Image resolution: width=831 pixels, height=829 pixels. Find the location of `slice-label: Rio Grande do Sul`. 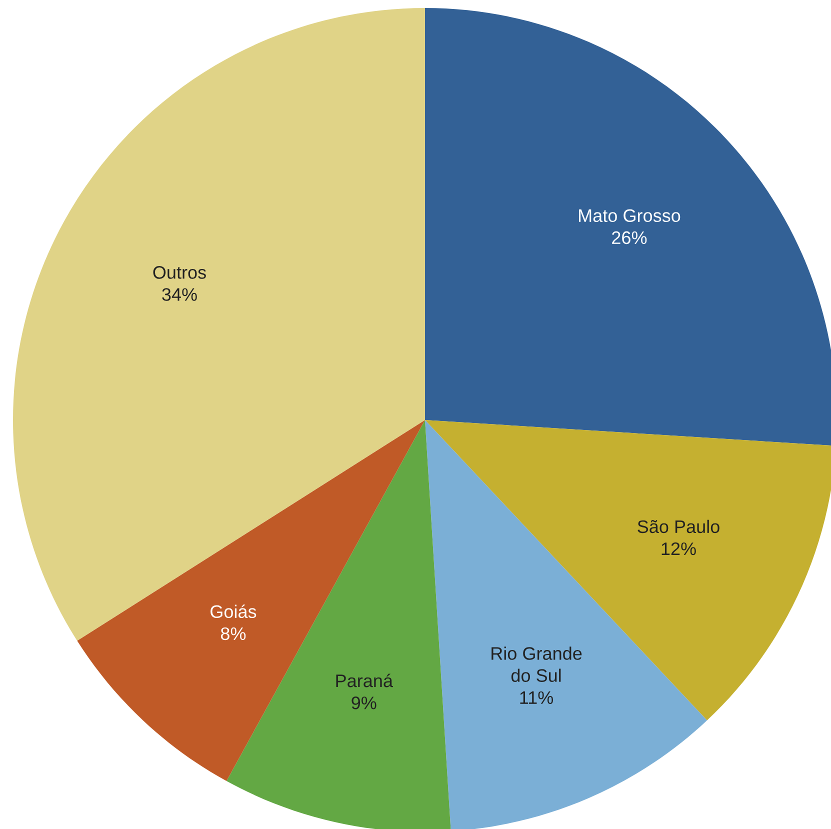

slice-label: Rio Grande do Sul is located at coordinates (537, 664).